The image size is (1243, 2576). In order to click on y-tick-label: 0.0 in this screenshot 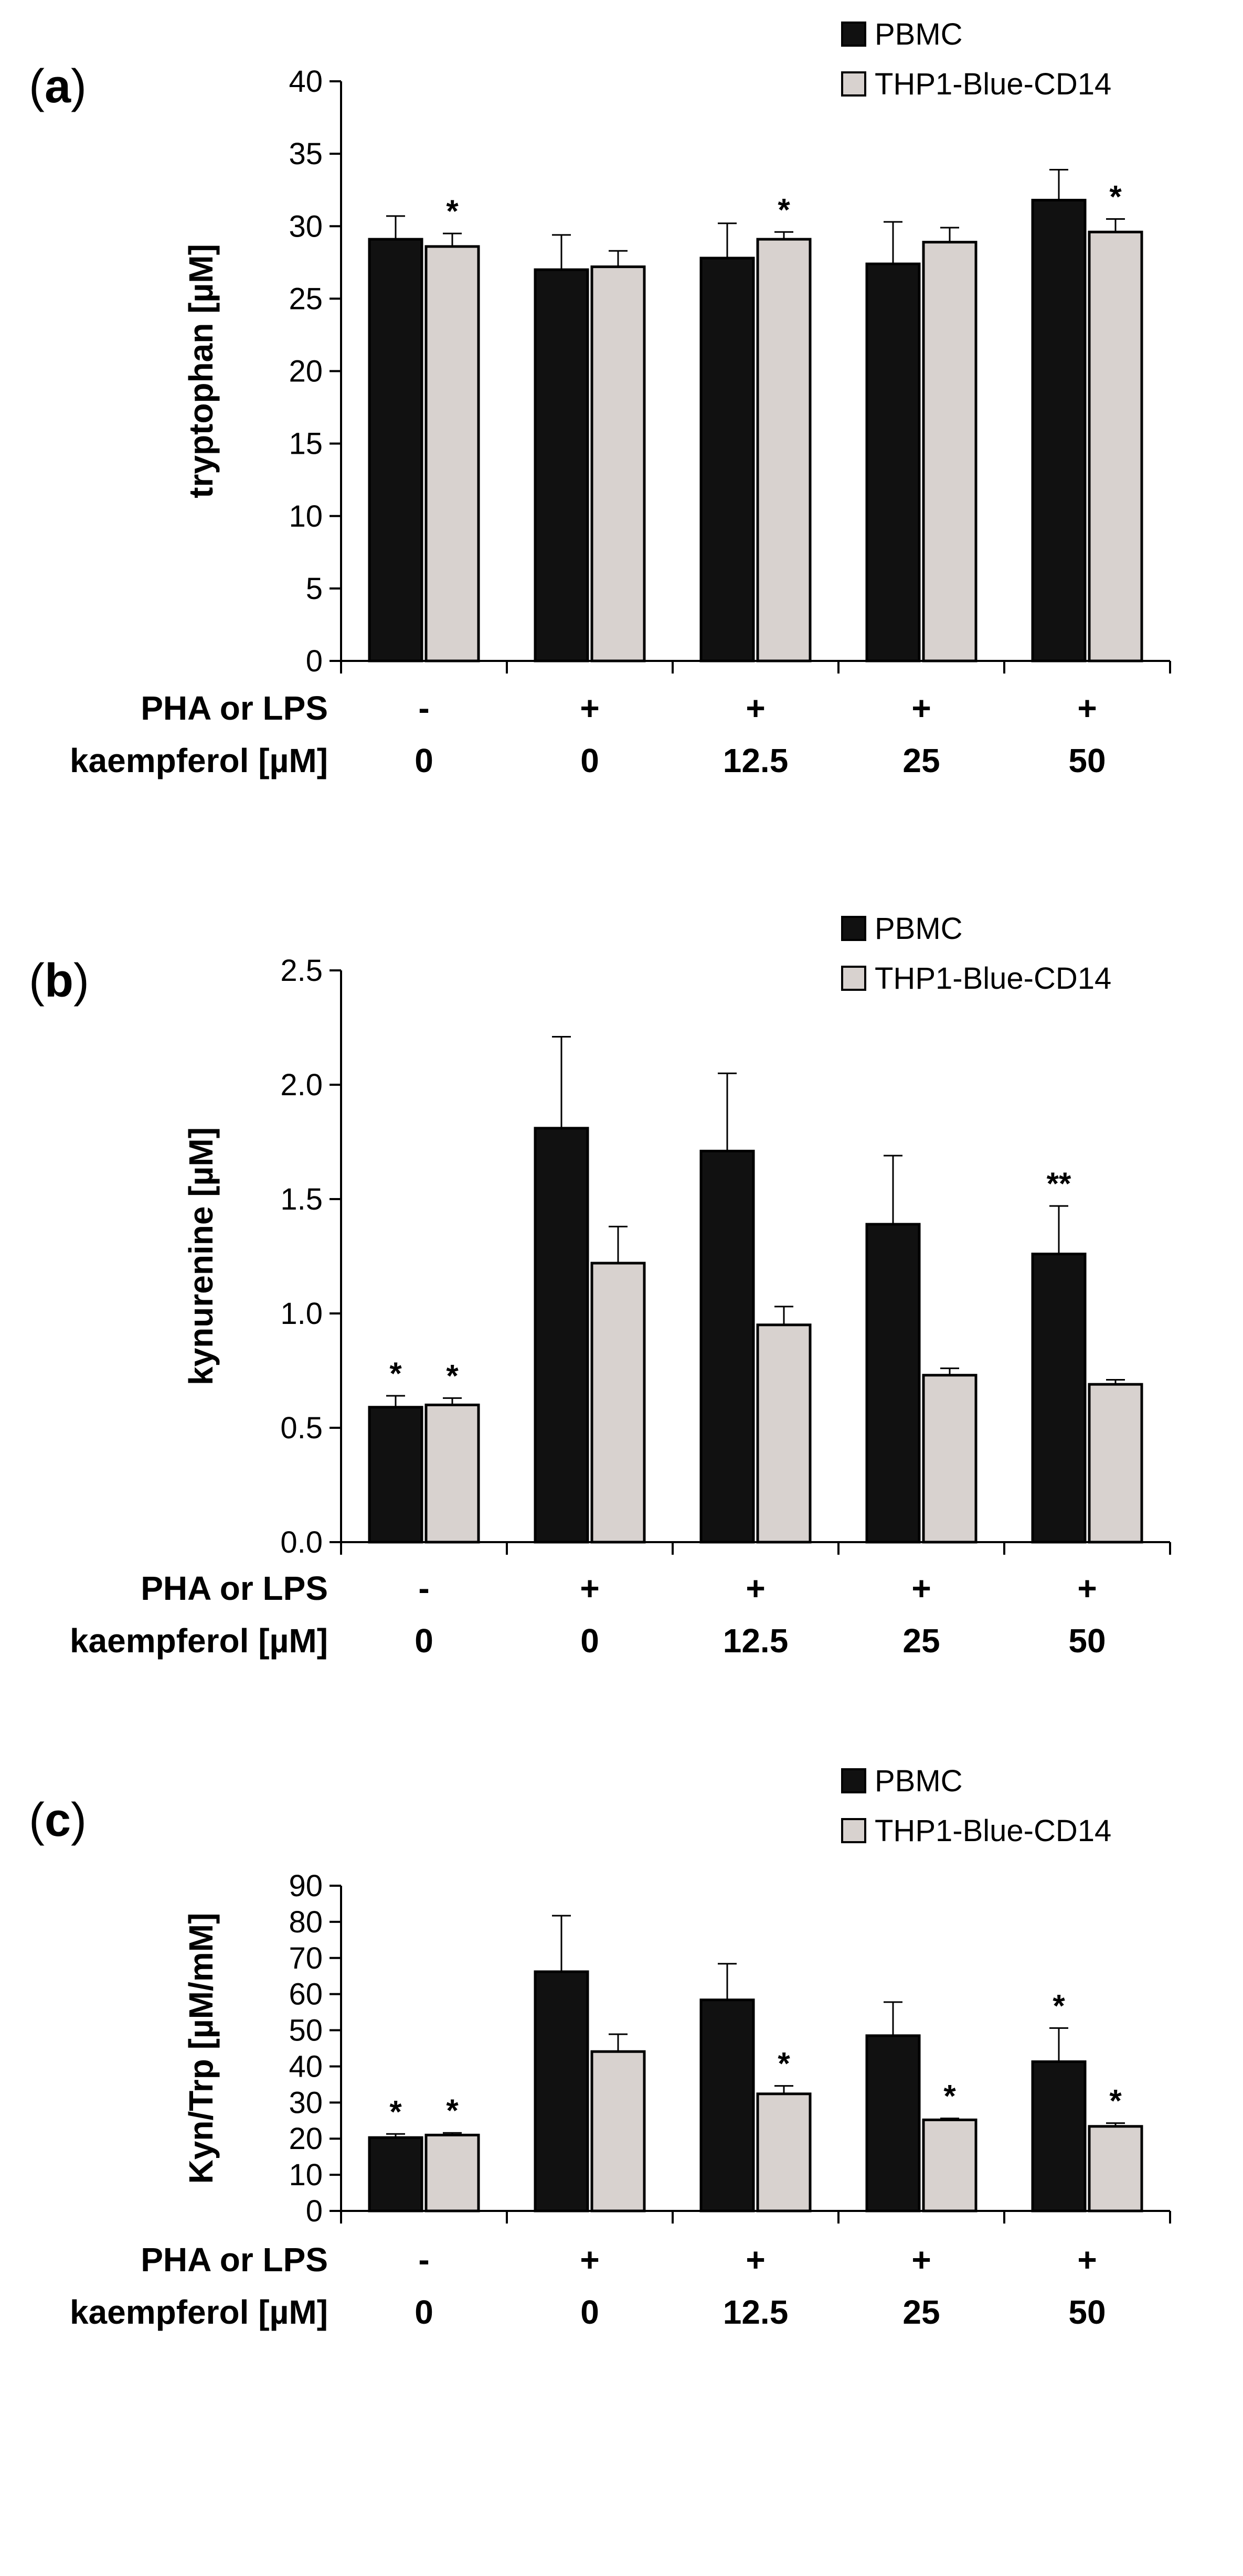, I will do `click(301, 1542)`.